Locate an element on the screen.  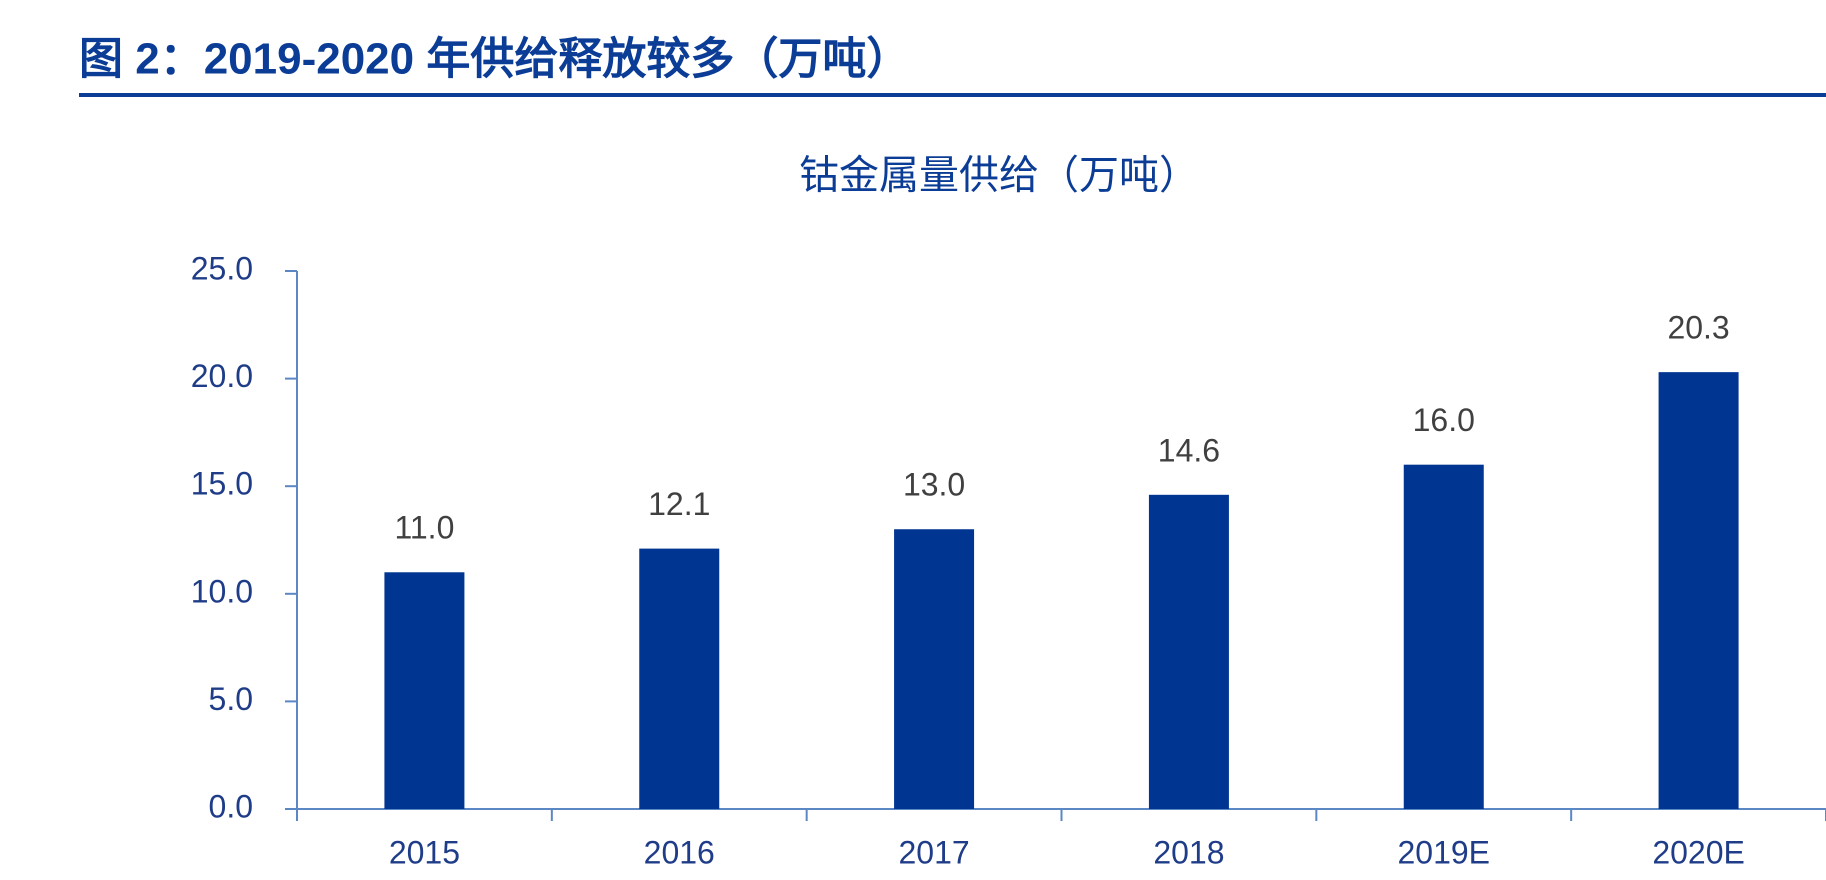
x-tick-label: 2016 is located at coordinates (679, 852).